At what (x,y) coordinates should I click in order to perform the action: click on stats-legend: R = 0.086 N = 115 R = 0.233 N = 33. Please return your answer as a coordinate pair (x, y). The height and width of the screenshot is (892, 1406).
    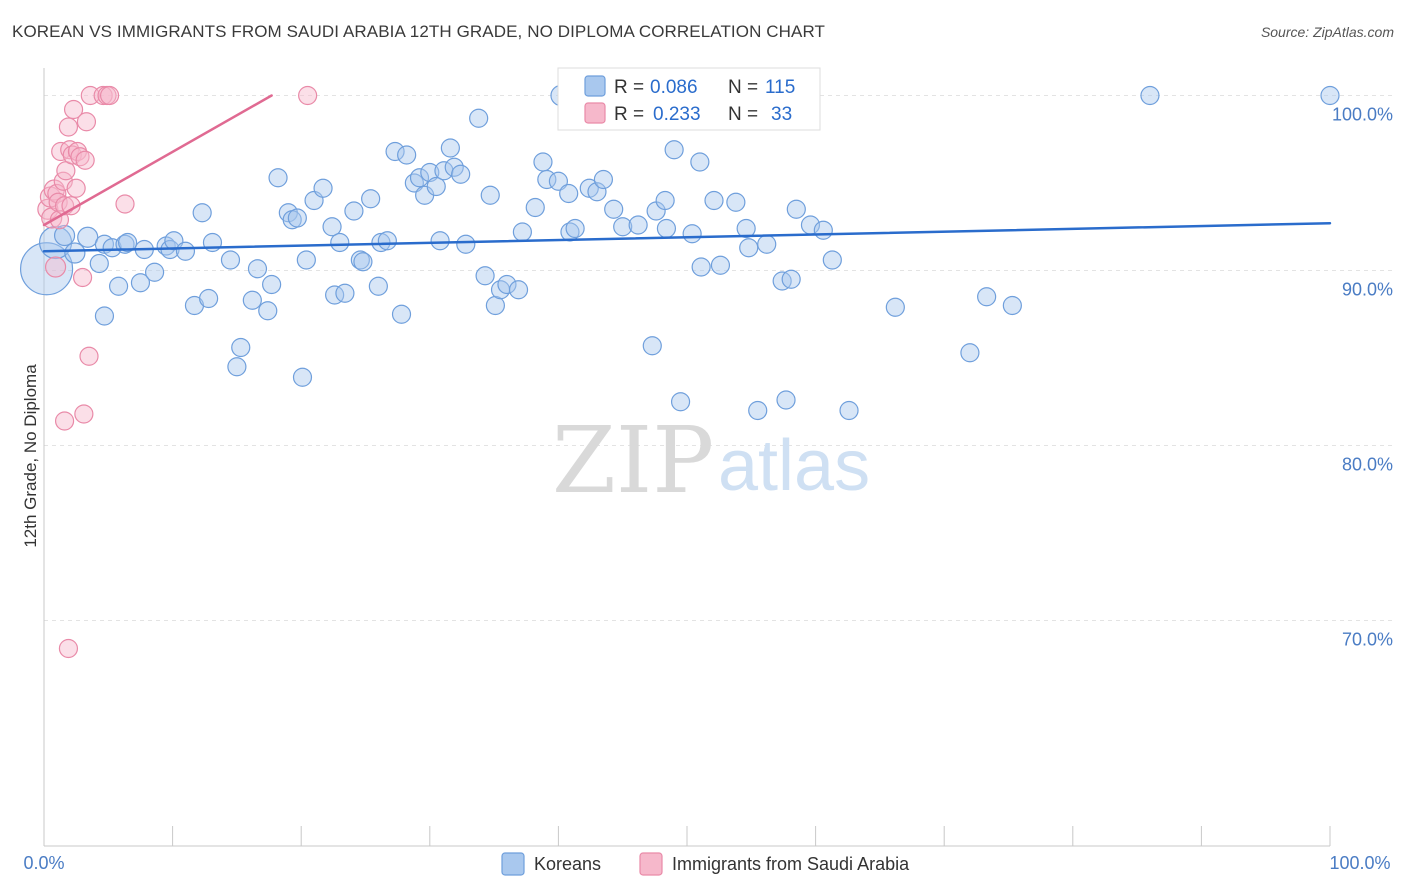
    Looking at the image, I should click on (689, 99).